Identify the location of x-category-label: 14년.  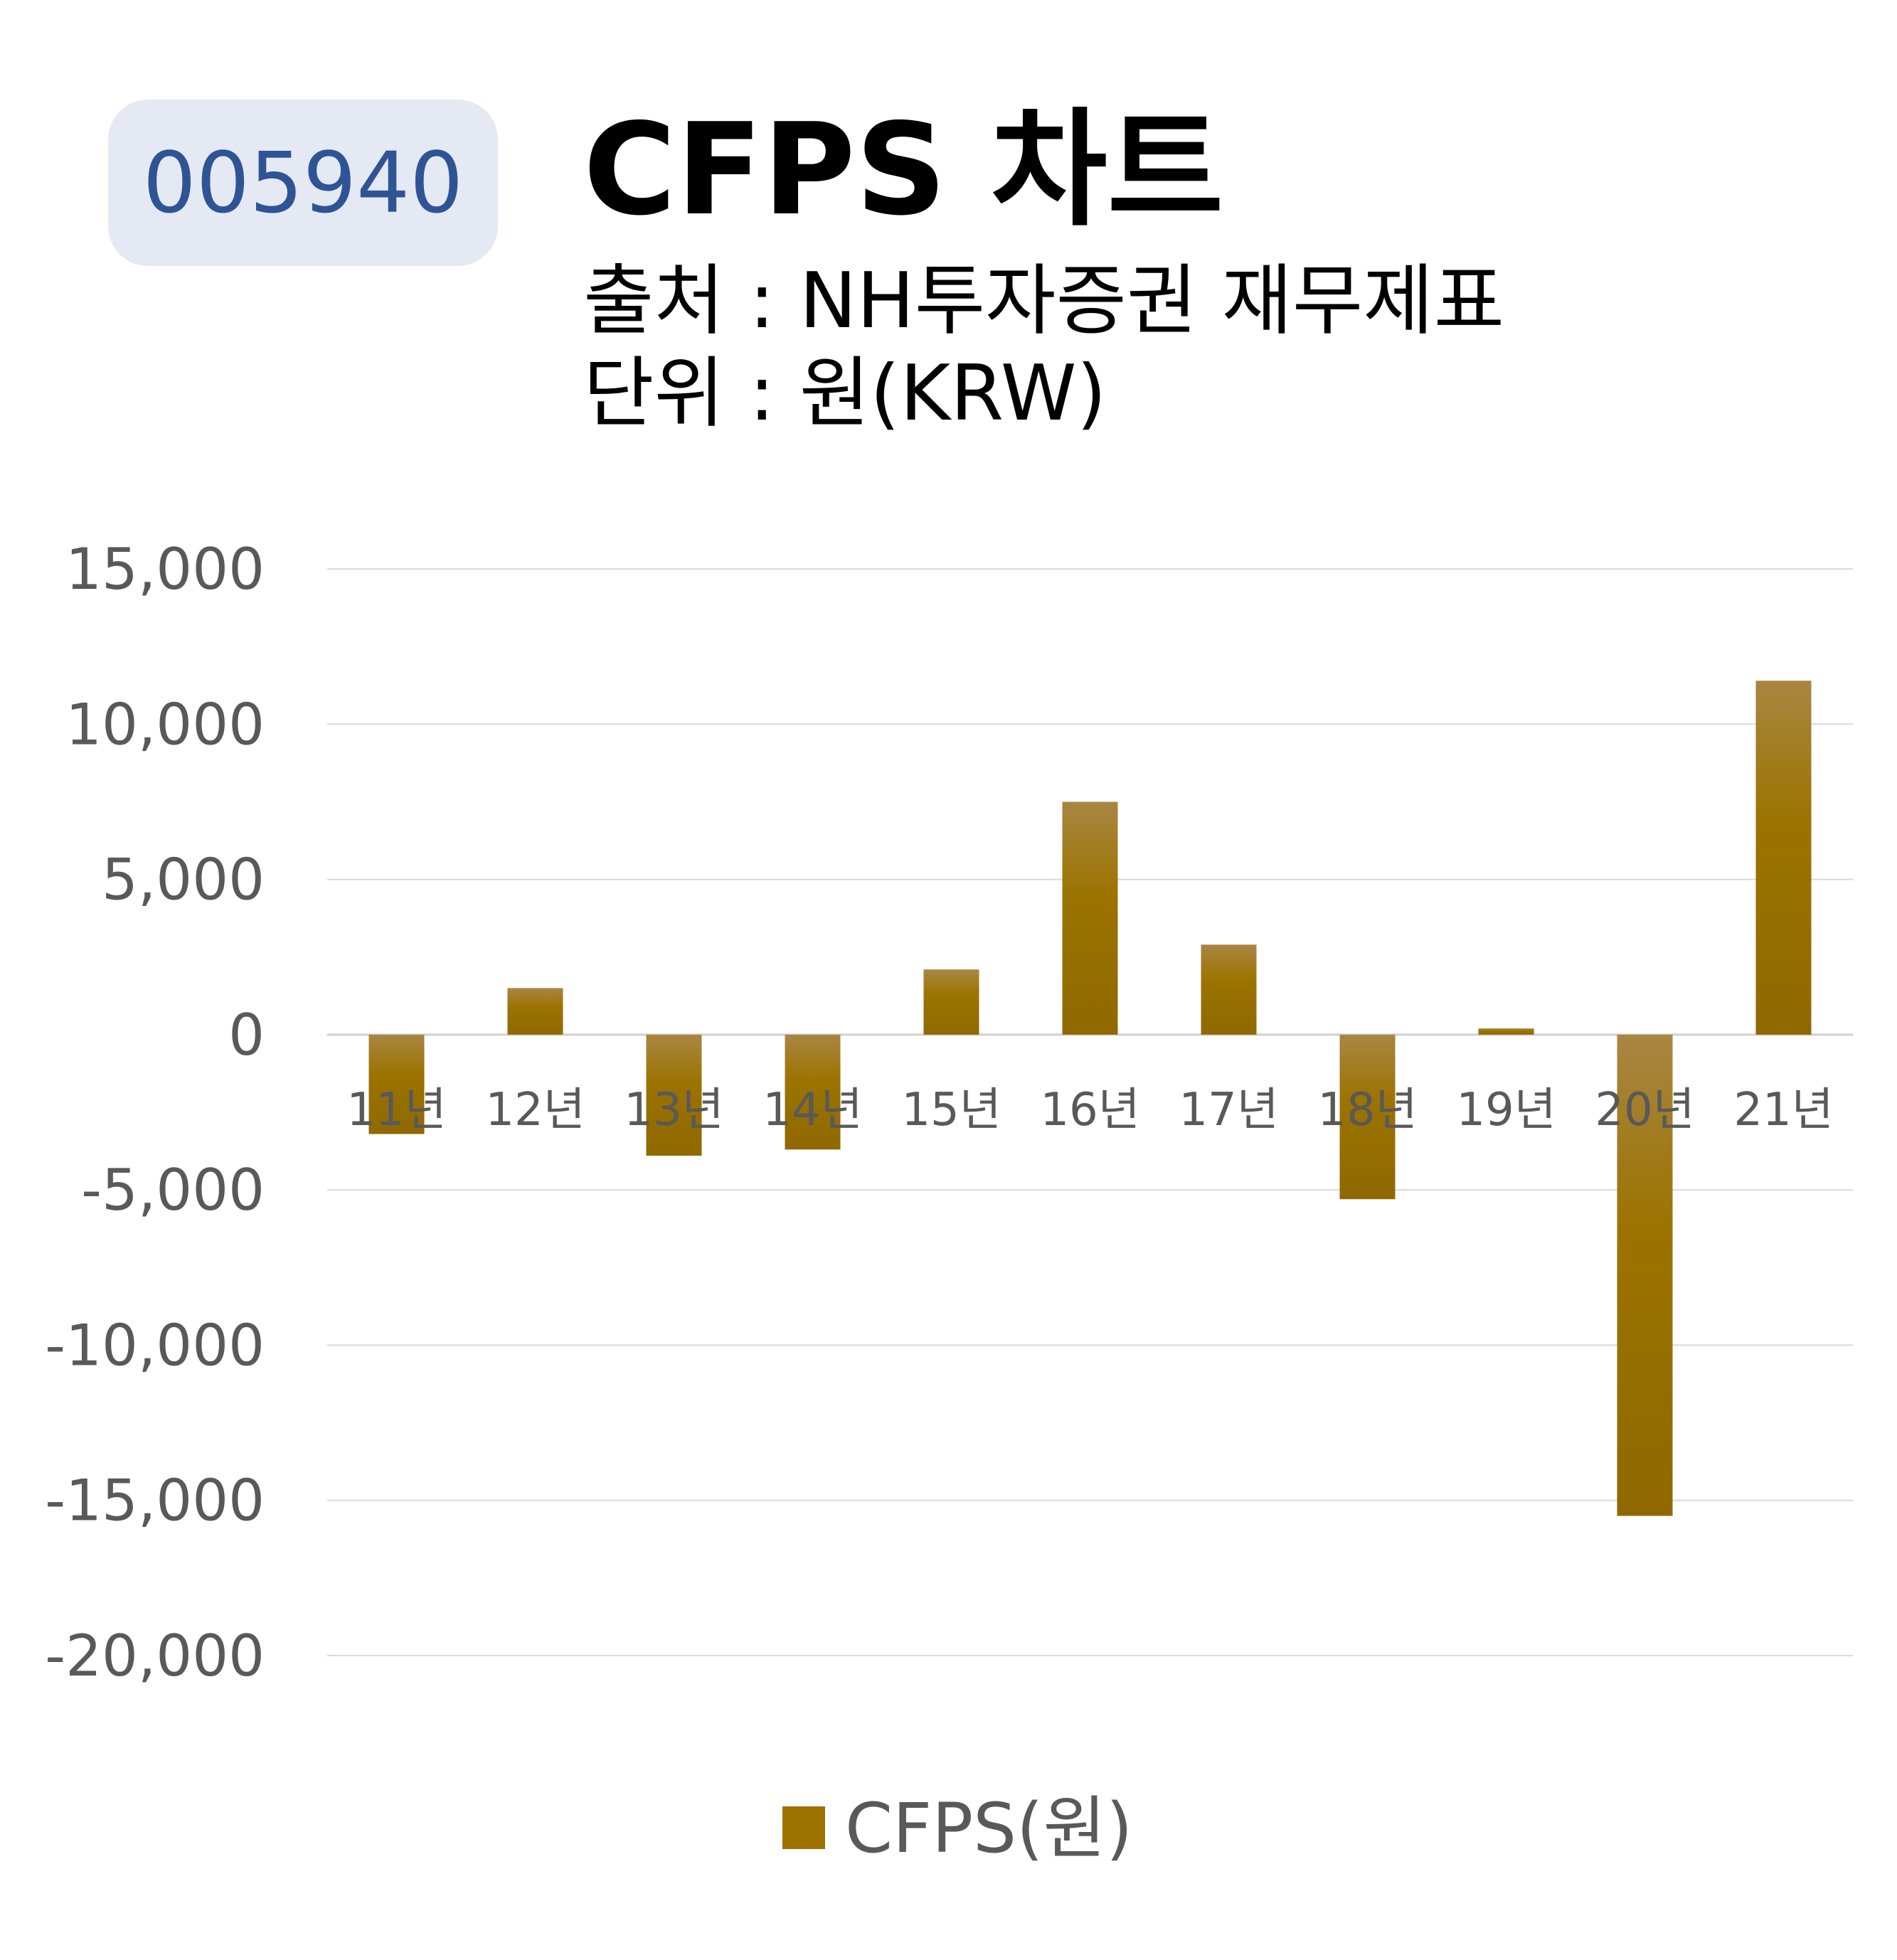
(812, 1110).